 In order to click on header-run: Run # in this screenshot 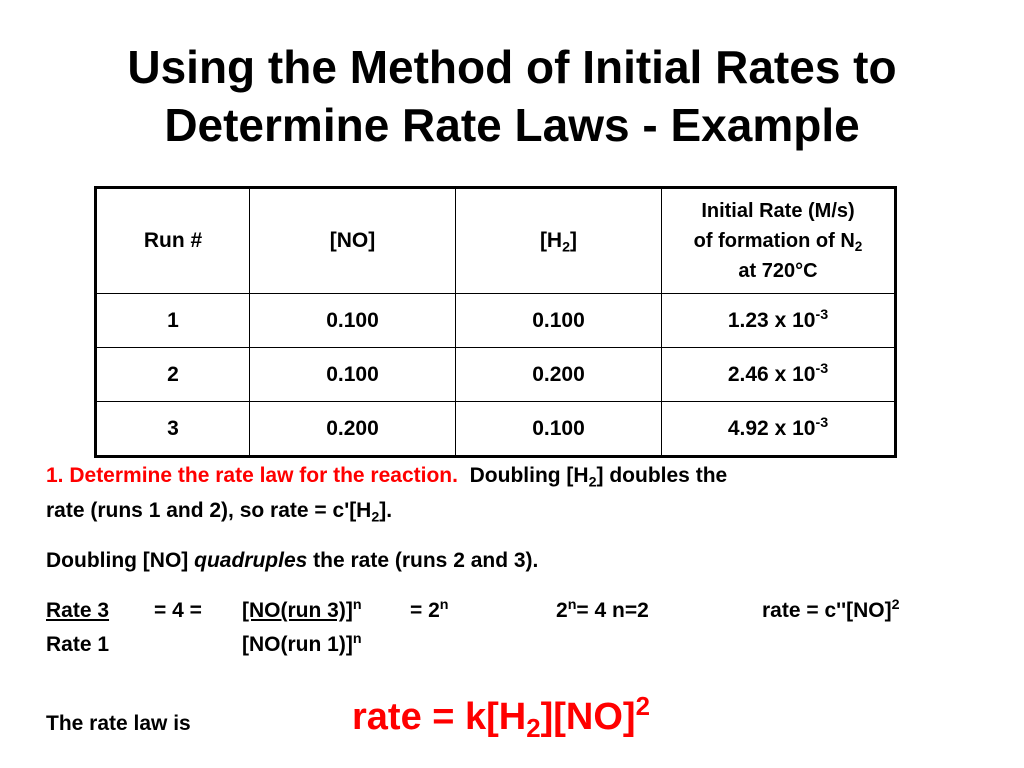, I will do `click(172, 240)`.